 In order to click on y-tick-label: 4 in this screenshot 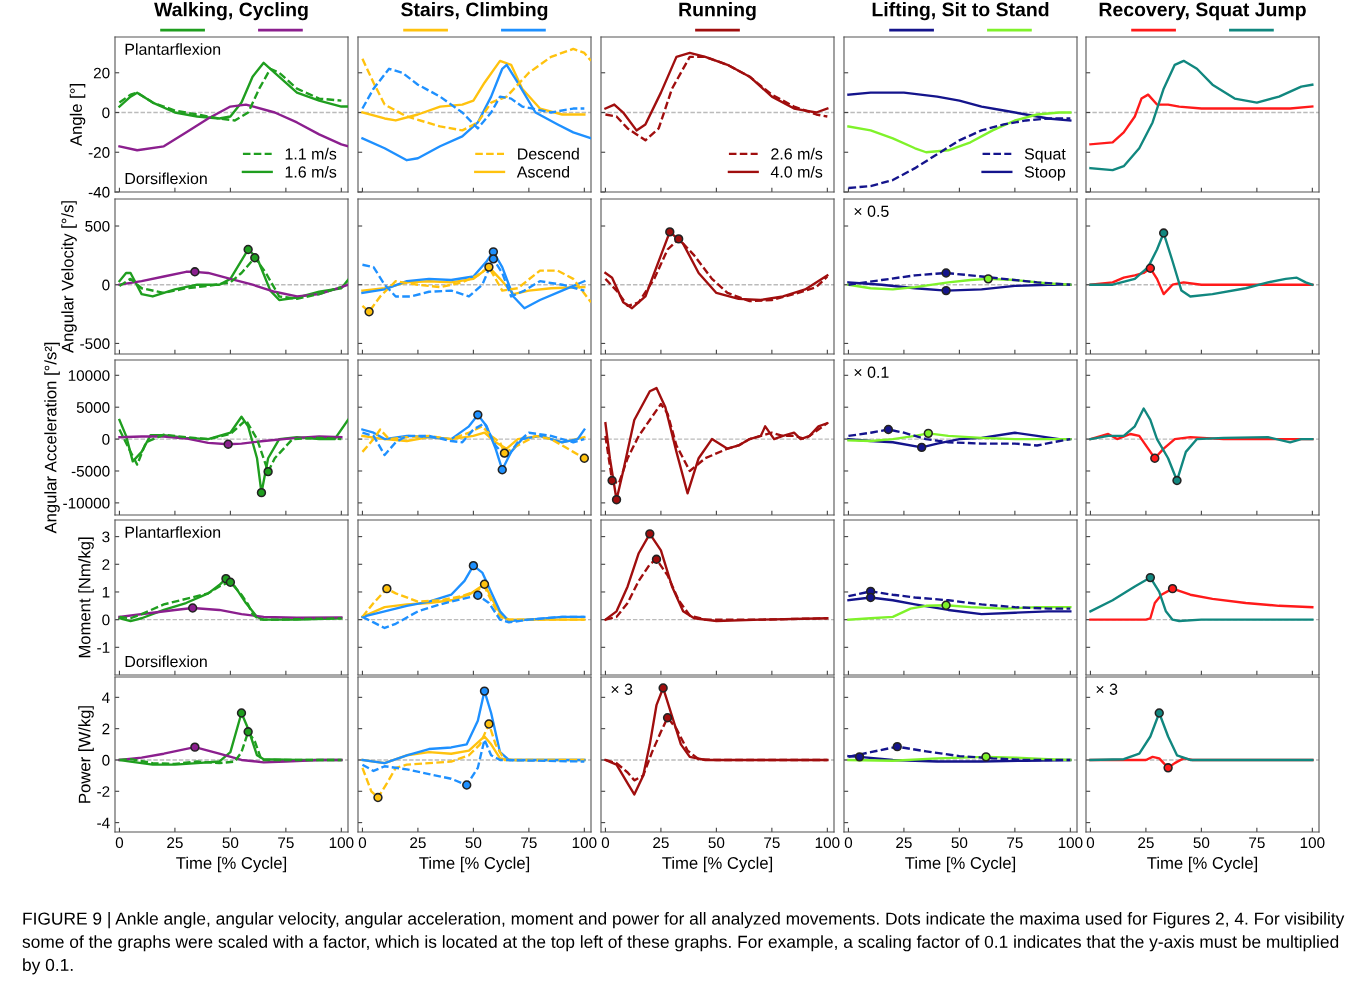, I will do `click(105, 697)`.